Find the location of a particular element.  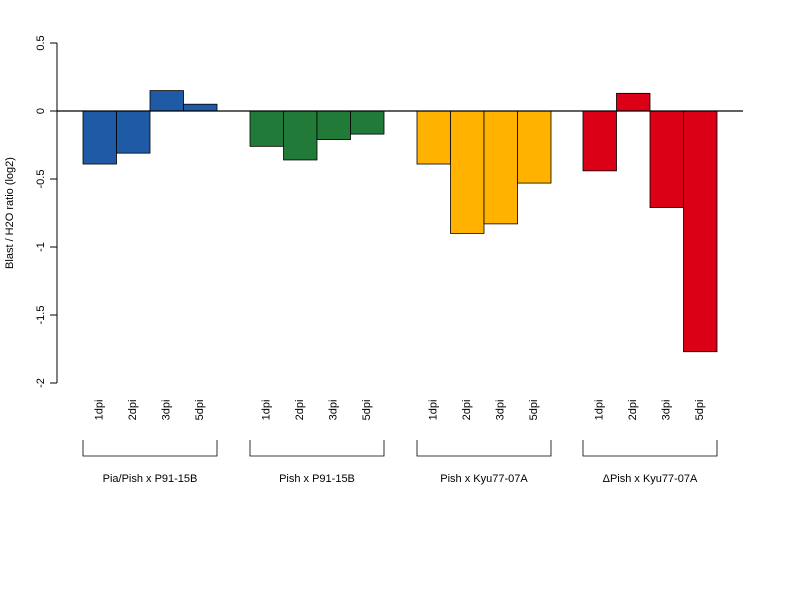

y-tick-label: -1 is located at coordinates (41, 247).